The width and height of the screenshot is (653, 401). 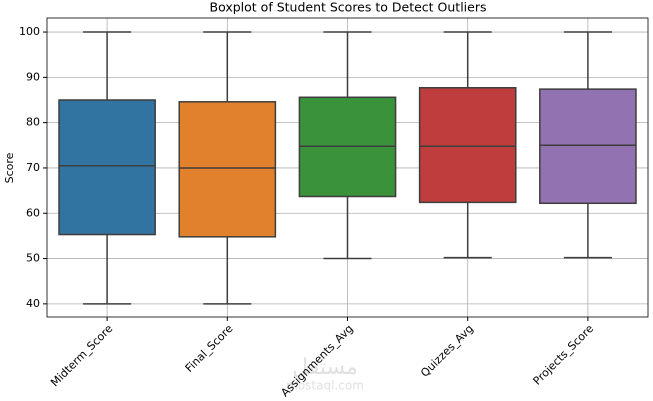 What do you see at coordinates (209, 348) in the screenshot?
I see `x-tick-label: Final_Score` at bounding box center [209, 348].